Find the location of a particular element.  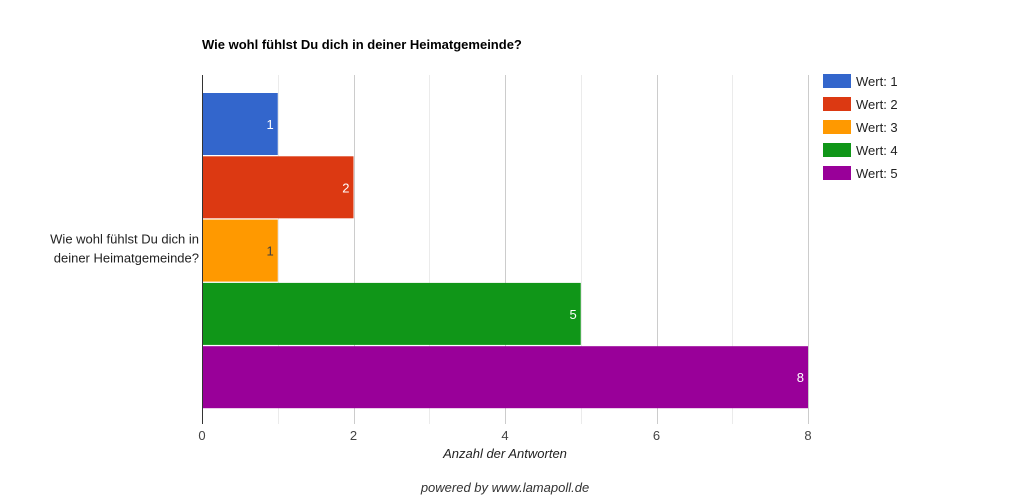

legend: Wert: 1 Wert: 2 Wert: 3 Wert: 4 Wert: 5 is located at coordinates (860, 127).